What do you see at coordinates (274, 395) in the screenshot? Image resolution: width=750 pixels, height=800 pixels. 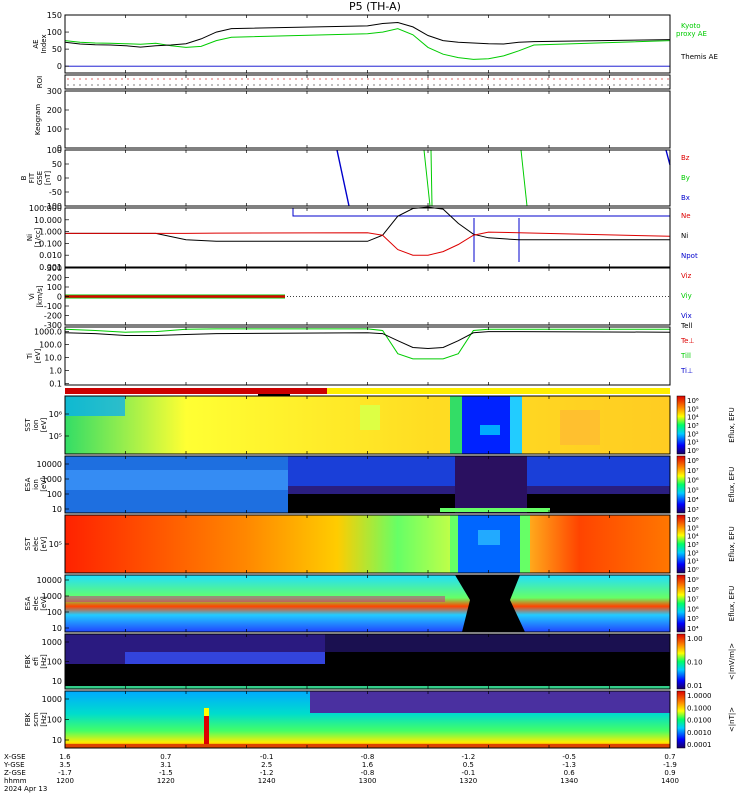 I see `mode-marker` at bounding box center [274, 395].